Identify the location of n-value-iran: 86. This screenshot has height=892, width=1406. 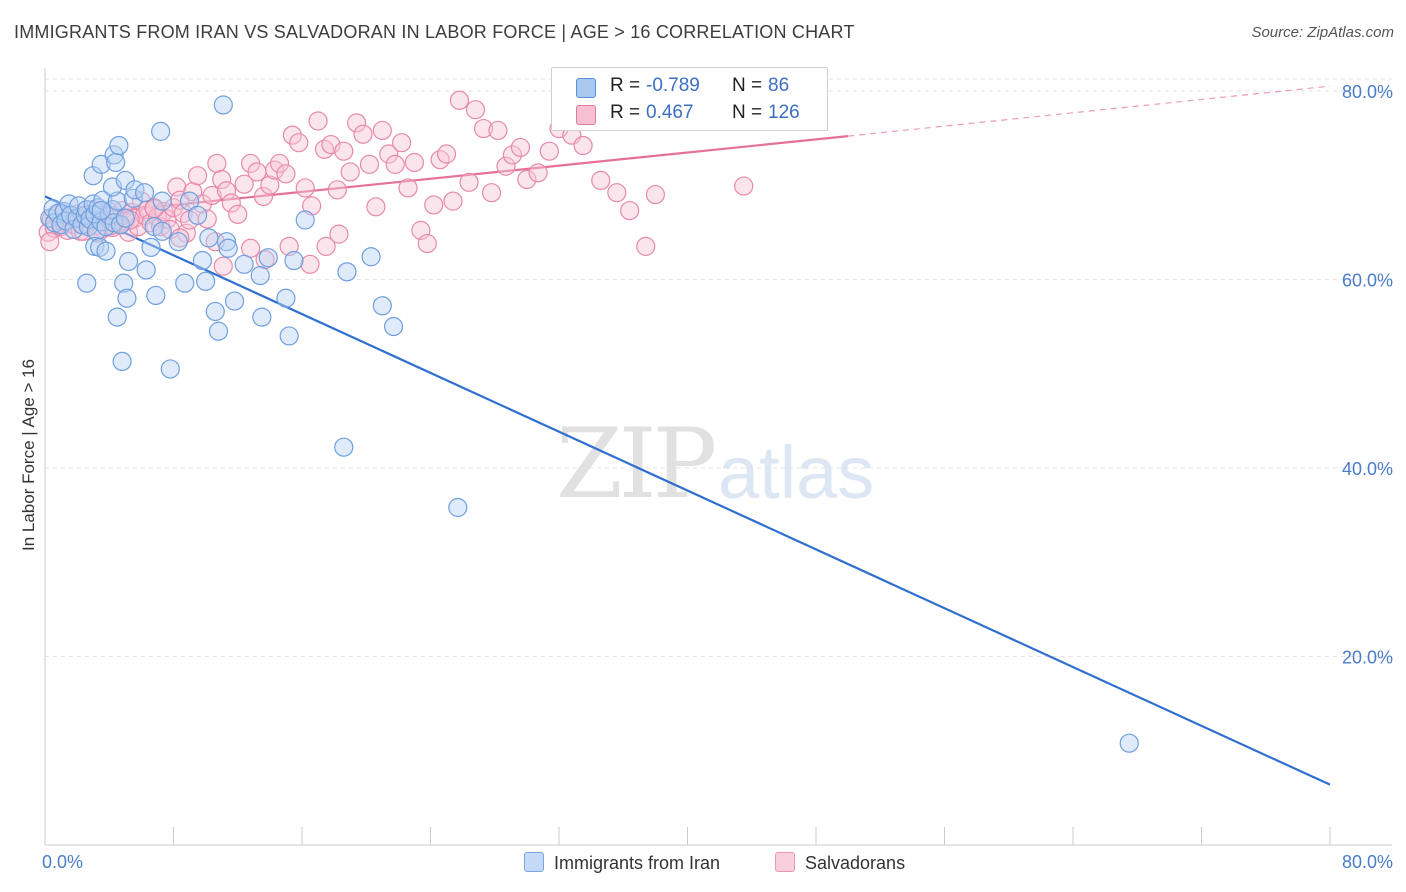
(779, 85).